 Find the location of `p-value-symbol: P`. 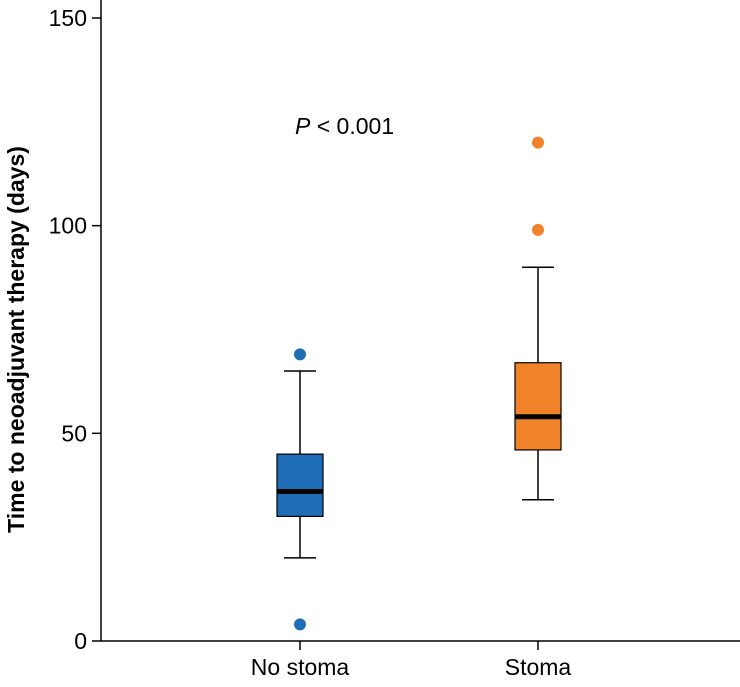

p-value-symbol: P is located at coordinates (303, 126).